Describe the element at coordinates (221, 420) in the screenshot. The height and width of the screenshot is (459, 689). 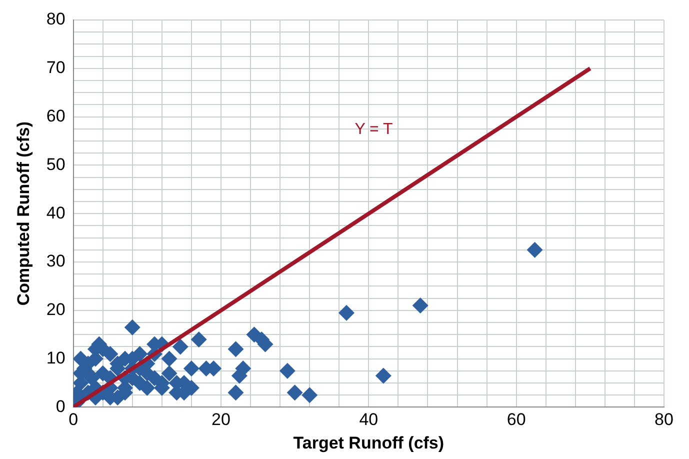
I see `x-tick-label: 20` at that location.